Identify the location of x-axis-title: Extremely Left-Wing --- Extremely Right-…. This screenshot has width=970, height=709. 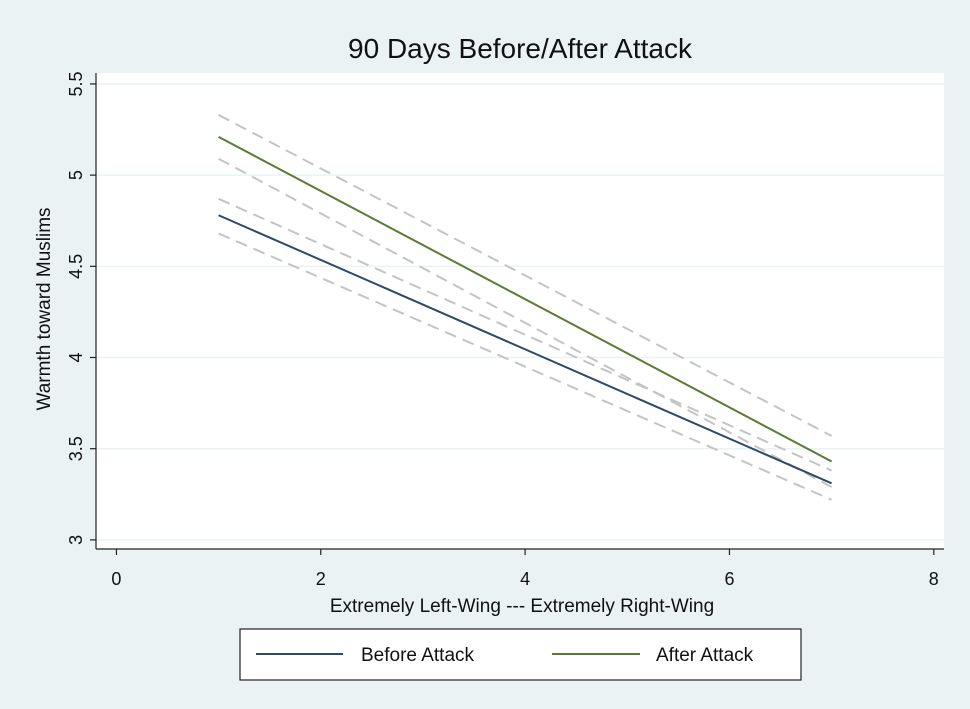
(522, 606).